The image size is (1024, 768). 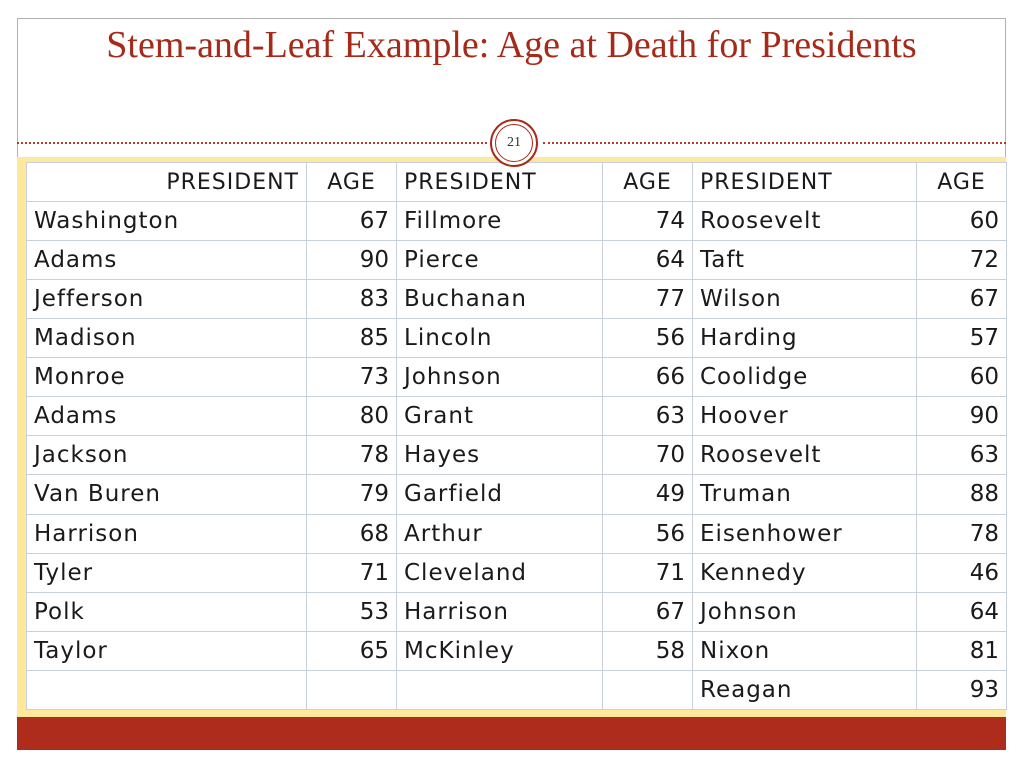 What do you see at coordinates (351, 533) in the screenshot?
I see `age-cell: 68` at bounding box center [351, 533].